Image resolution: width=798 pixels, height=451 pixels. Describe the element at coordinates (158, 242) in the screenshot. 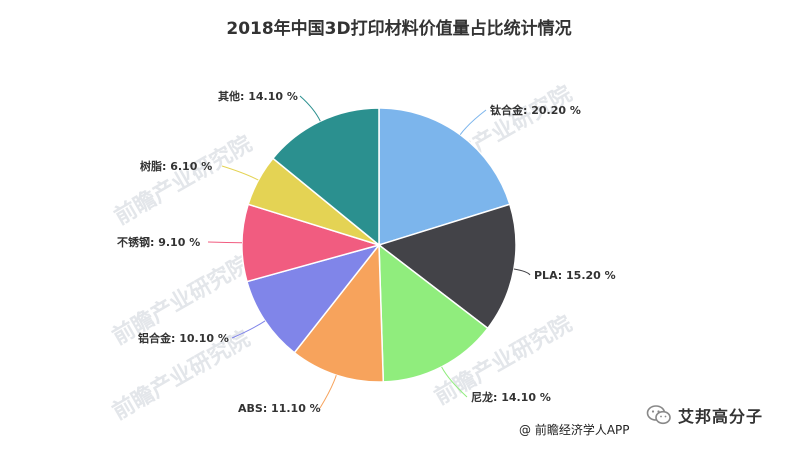

I see `slice-label-6: 不锈钢: 9.10 %` at that location.